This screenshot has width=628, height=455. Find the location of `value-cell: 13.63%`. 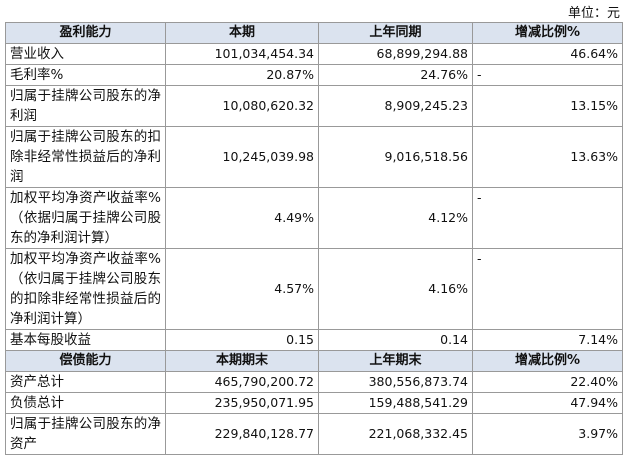

value-cell: 13.63% is located at coordinates (547, 157).